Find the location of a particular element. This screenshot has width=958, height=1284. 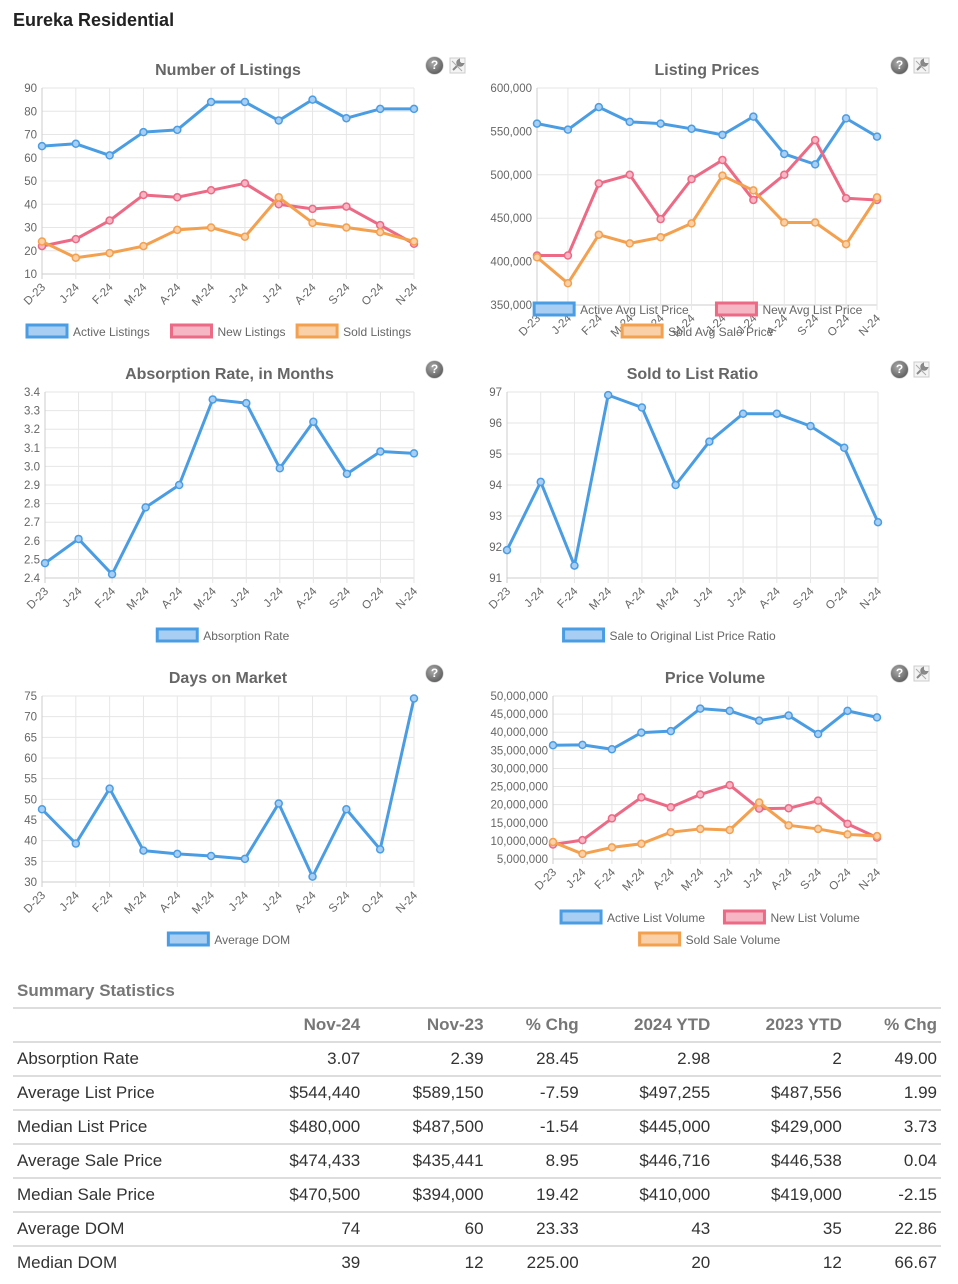

legend-item: Active Listings is located at coordinates (87, 331).